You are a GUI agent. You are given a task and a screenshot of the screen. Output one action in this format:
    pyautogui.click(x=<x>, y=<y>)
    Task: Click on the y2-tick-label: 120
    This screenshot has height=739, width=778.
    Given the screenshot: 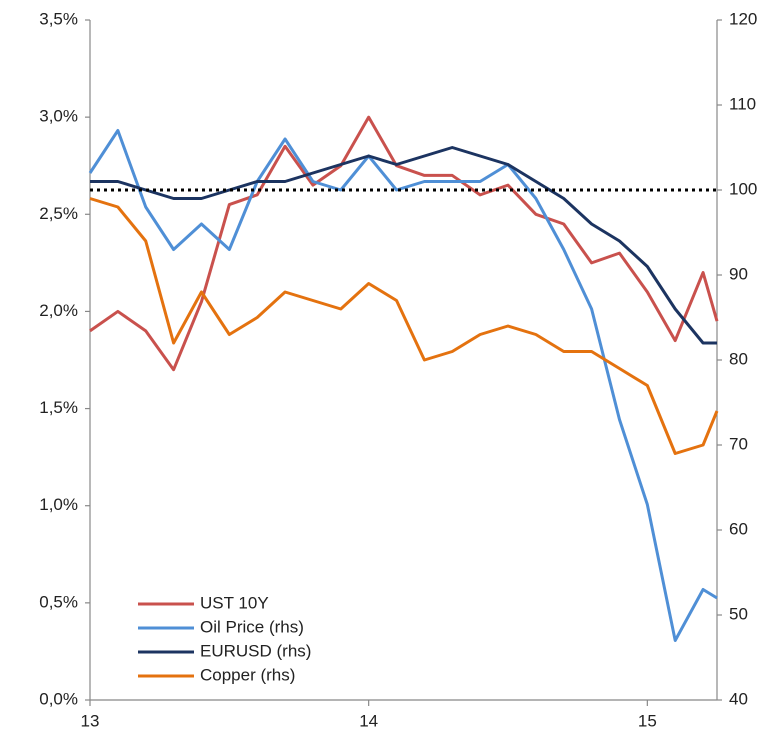 What is the action you would take?
    pyautogui.click(x=743, y=18)
    